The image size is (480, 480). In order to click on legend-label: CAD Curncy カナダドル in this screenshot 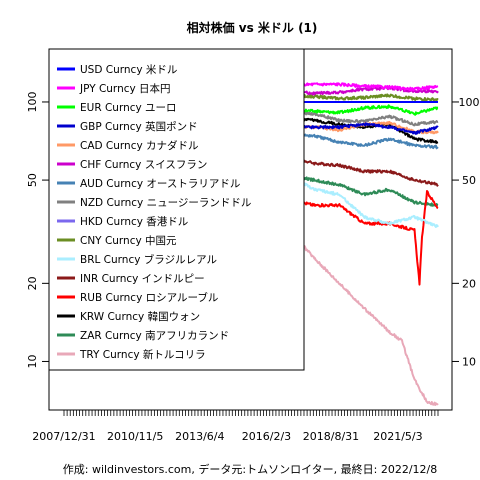, I will do `click(139, 145)`.